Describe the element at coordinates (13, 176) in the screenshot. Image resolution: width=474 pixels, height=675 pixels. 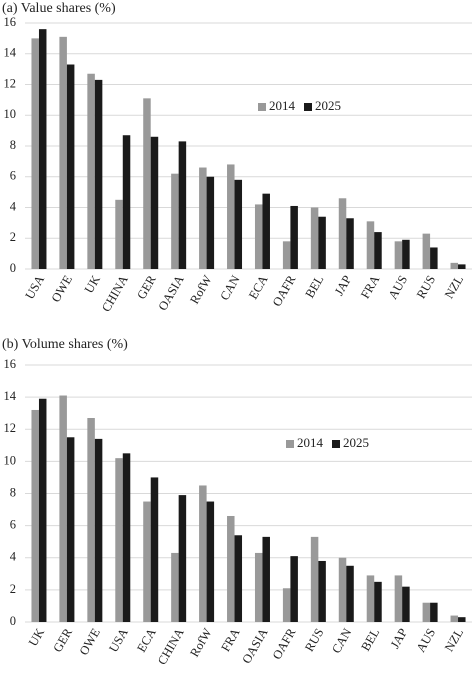
I see `y-tick-label: 6` at that location.